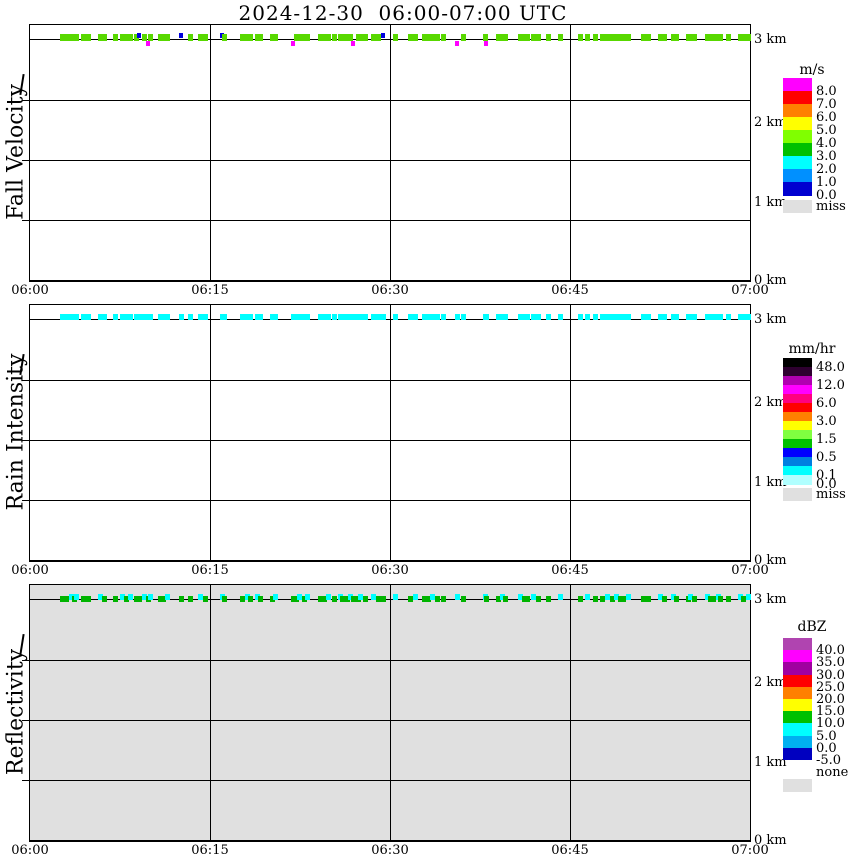 This screenshot has width=850, height=868. I want to click on legend-label: 6.0, so click(826, 403).